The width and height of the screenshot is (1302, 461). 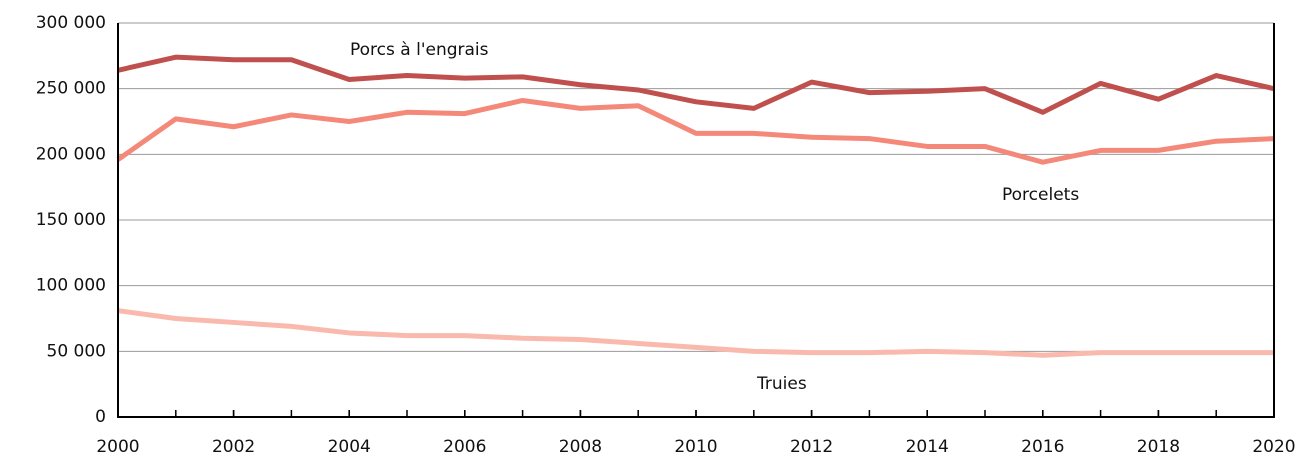 What do you see at coordinates (695, 447) in the screenshot?
I see `x-tick-label: 2010` at bounding box center [695, 447].